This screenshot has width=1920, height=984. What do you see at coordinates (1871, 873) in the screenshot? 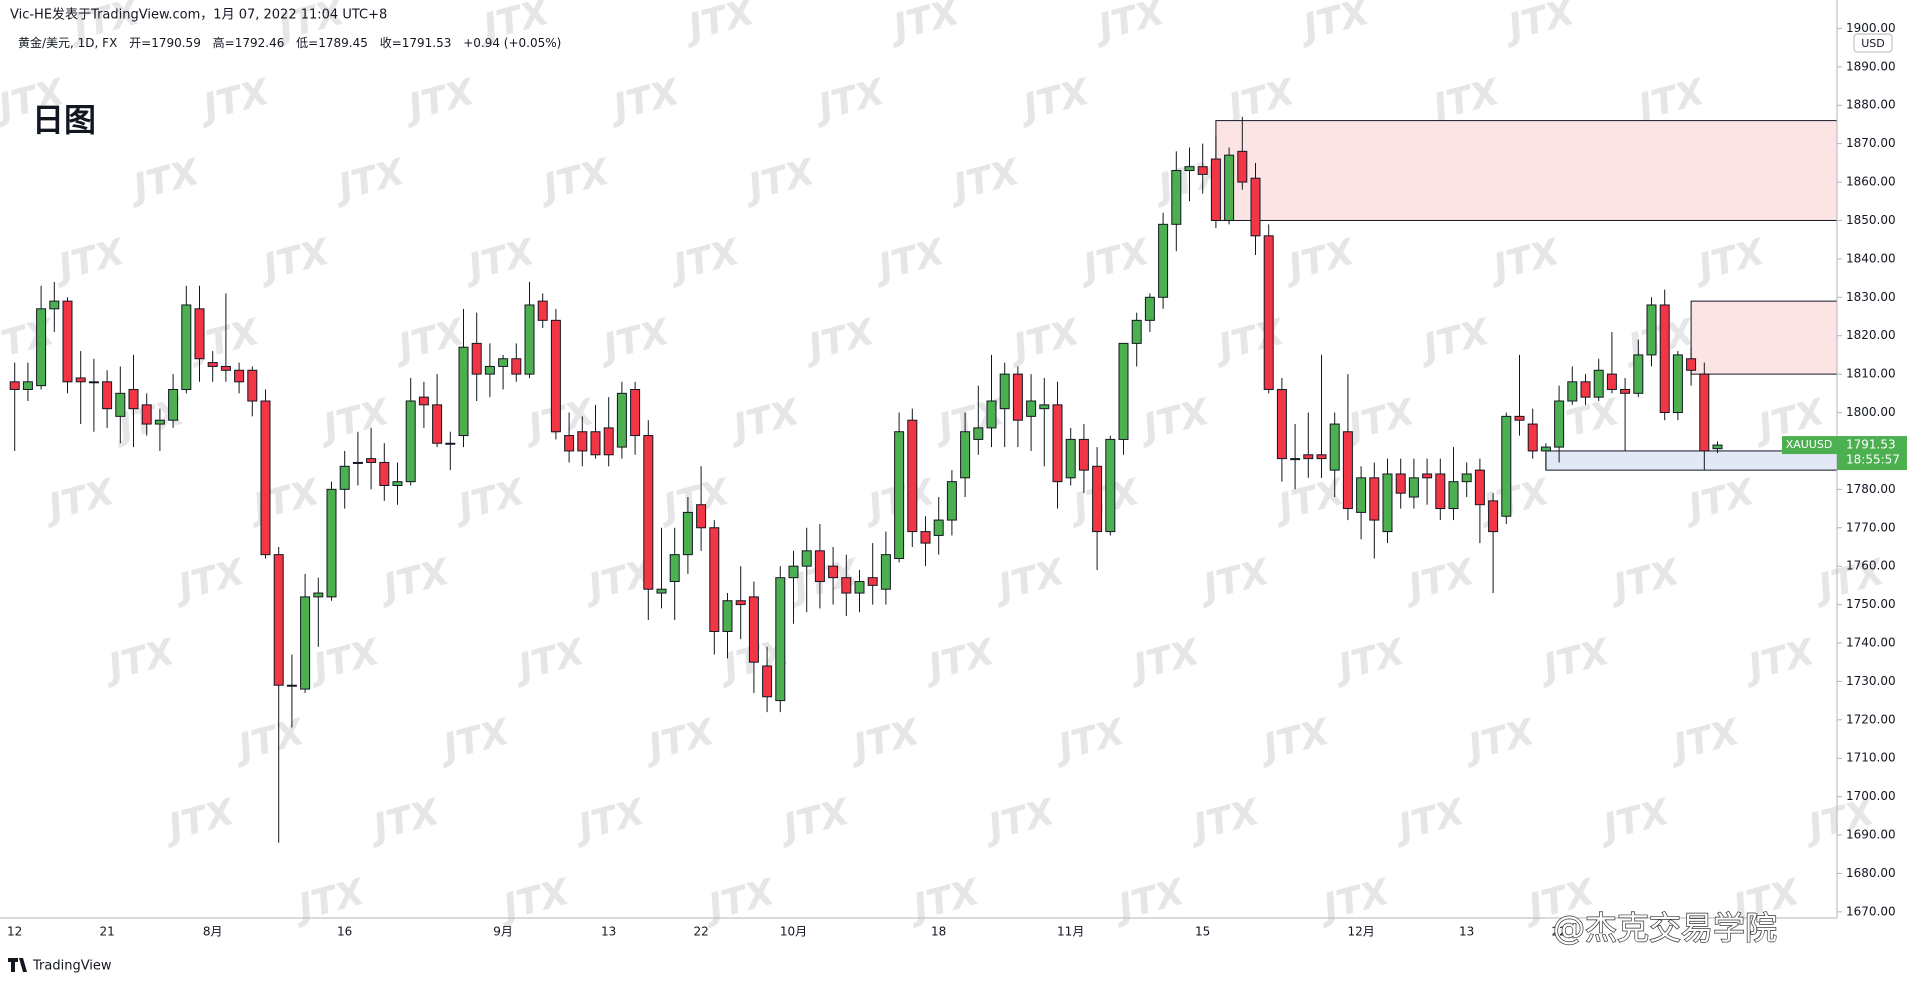
I see `y-tick-label: 1680.00` at bounding box center [1871, 873].